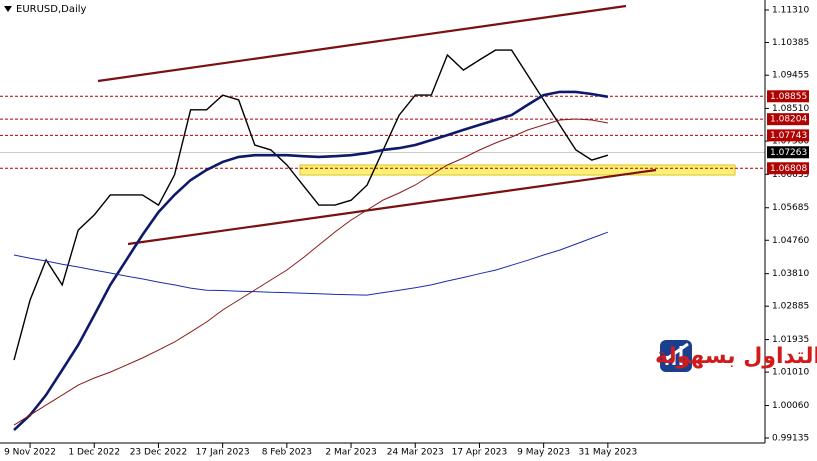  Describe the element at coordinates (287, 453) in the screenshot. I see `x-tick-label: 8 Feb 2023` at that location.